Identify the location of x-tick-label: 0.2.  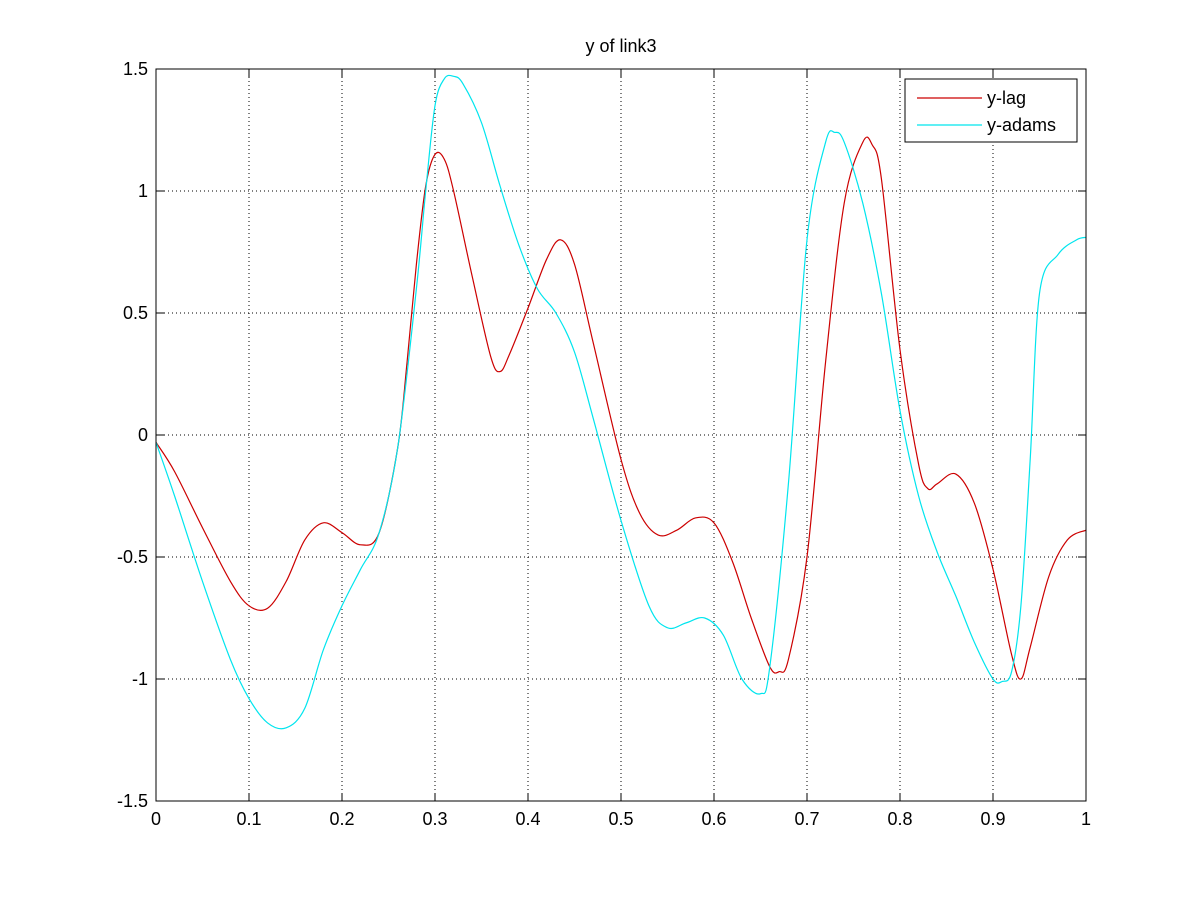
(341, 819).